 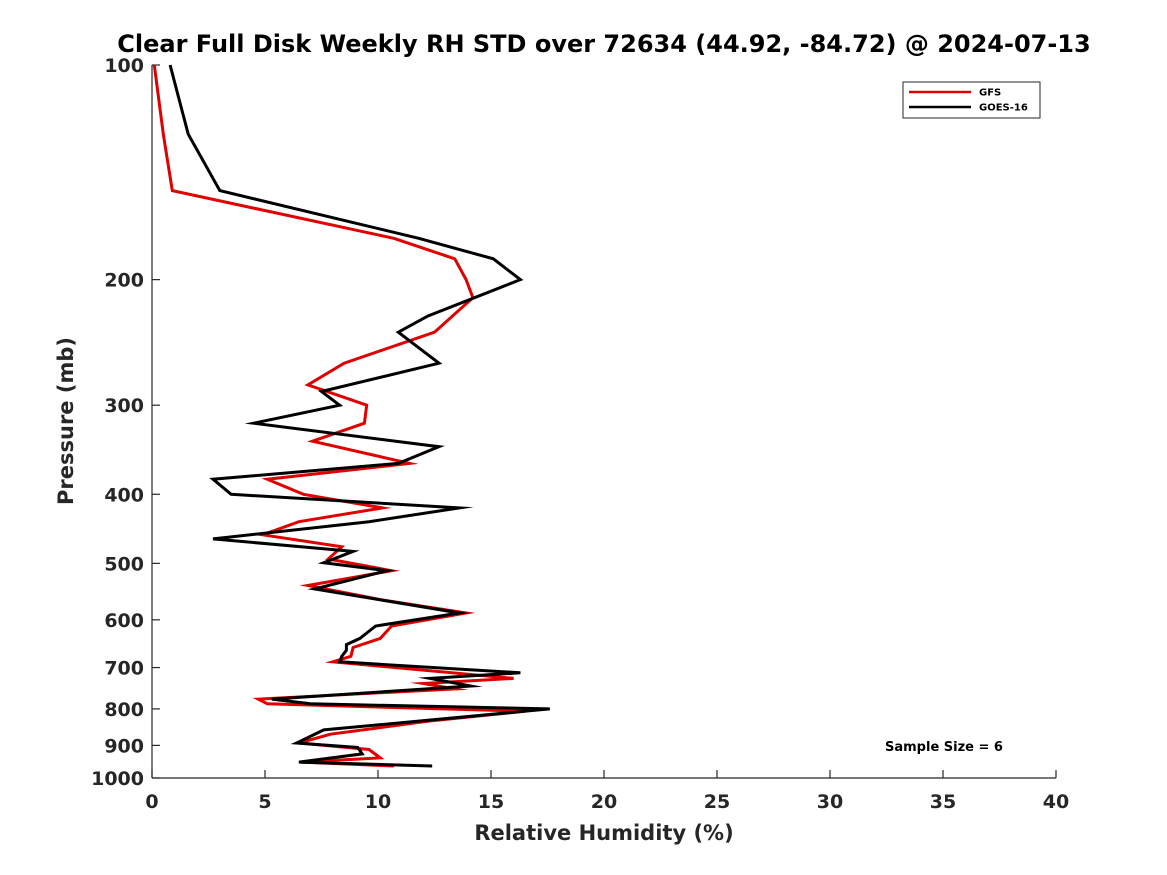 I want to click on x-tick-label: 35, so click(x=943, y=802).